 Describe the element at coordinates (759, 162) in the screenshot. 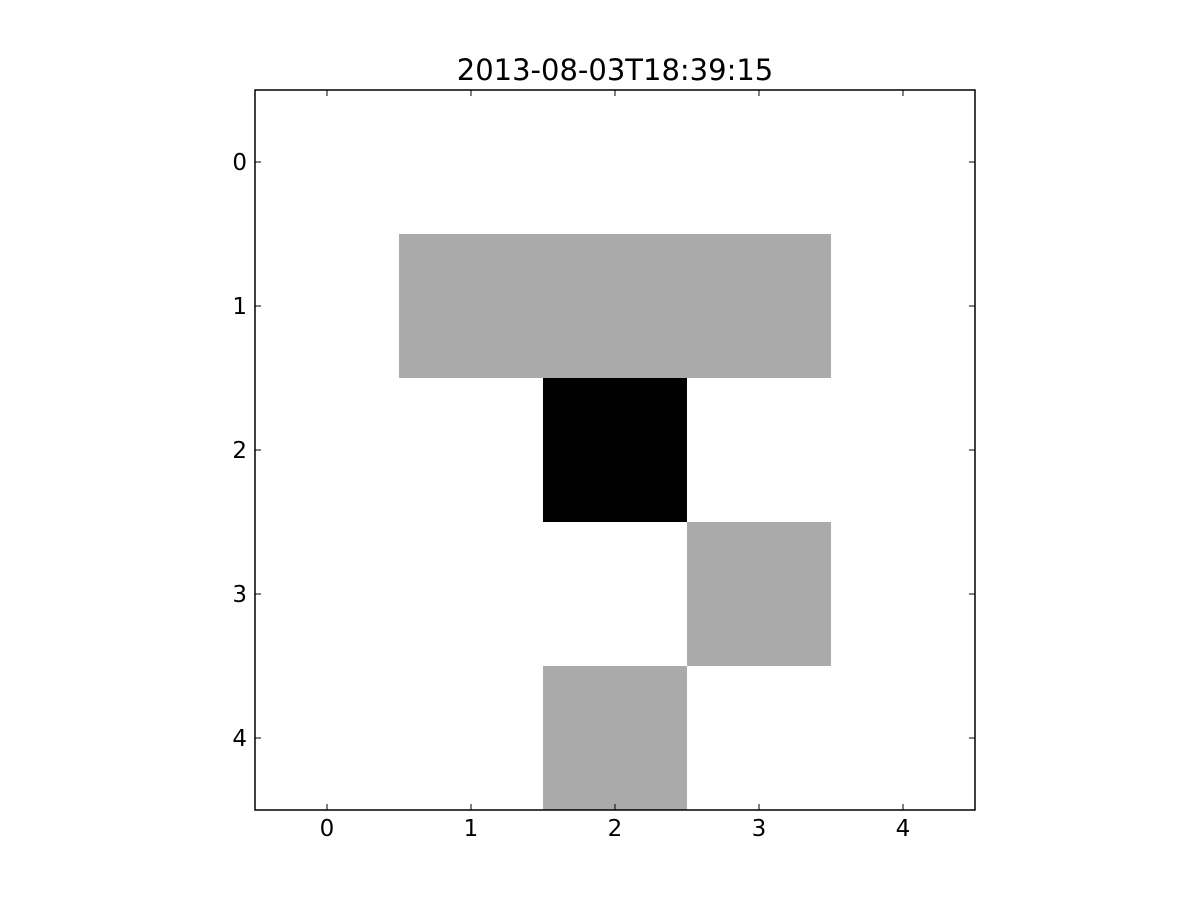

I see `heatmap-cell-r0-c3` at that location.